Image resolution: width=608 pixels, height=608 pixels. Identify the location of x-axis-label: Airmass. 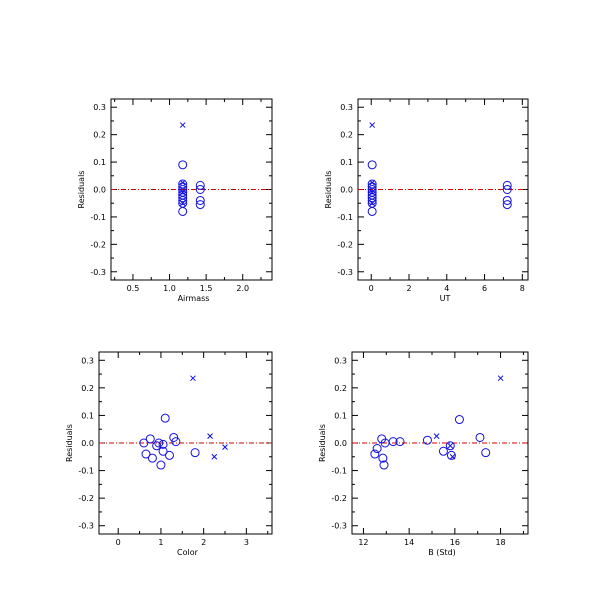
(194, 298).